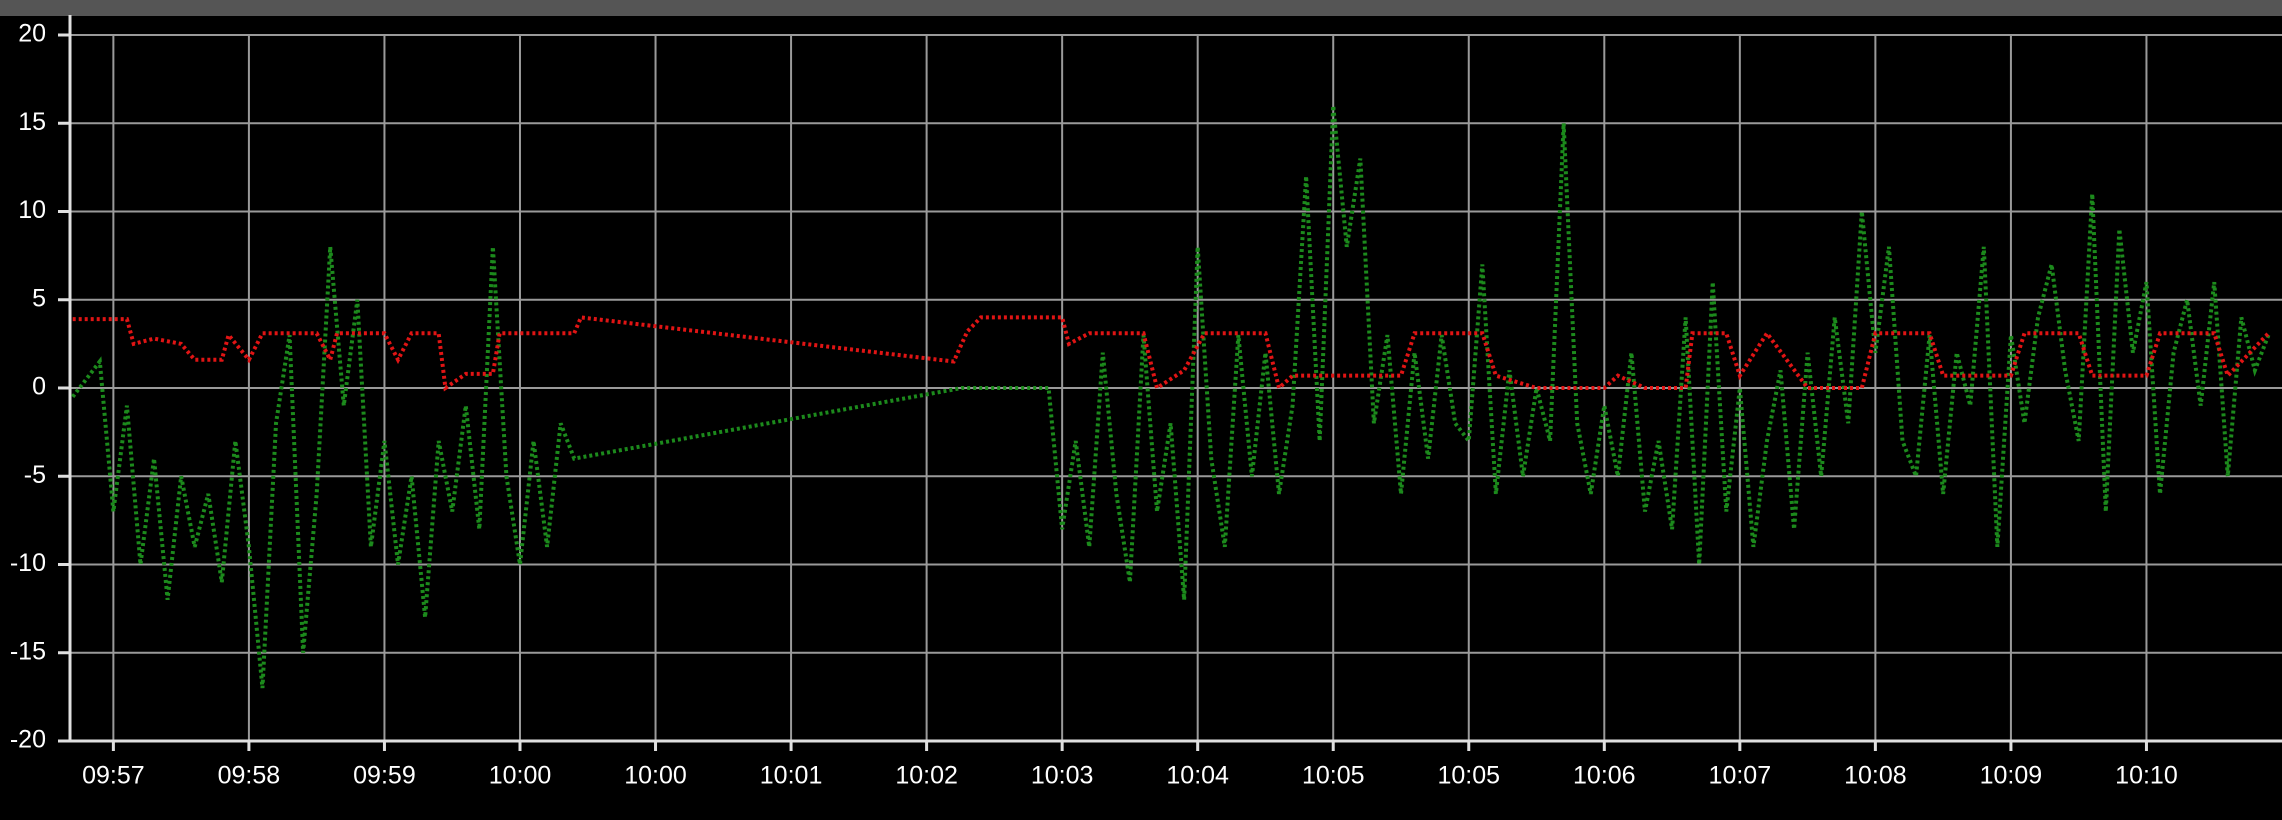 Image resolution: width=2282 pixels, height=820 pixels. Describe the element at coordinates (28, 740) in the screenshot. I see `y-tick-label: -20` at that location.